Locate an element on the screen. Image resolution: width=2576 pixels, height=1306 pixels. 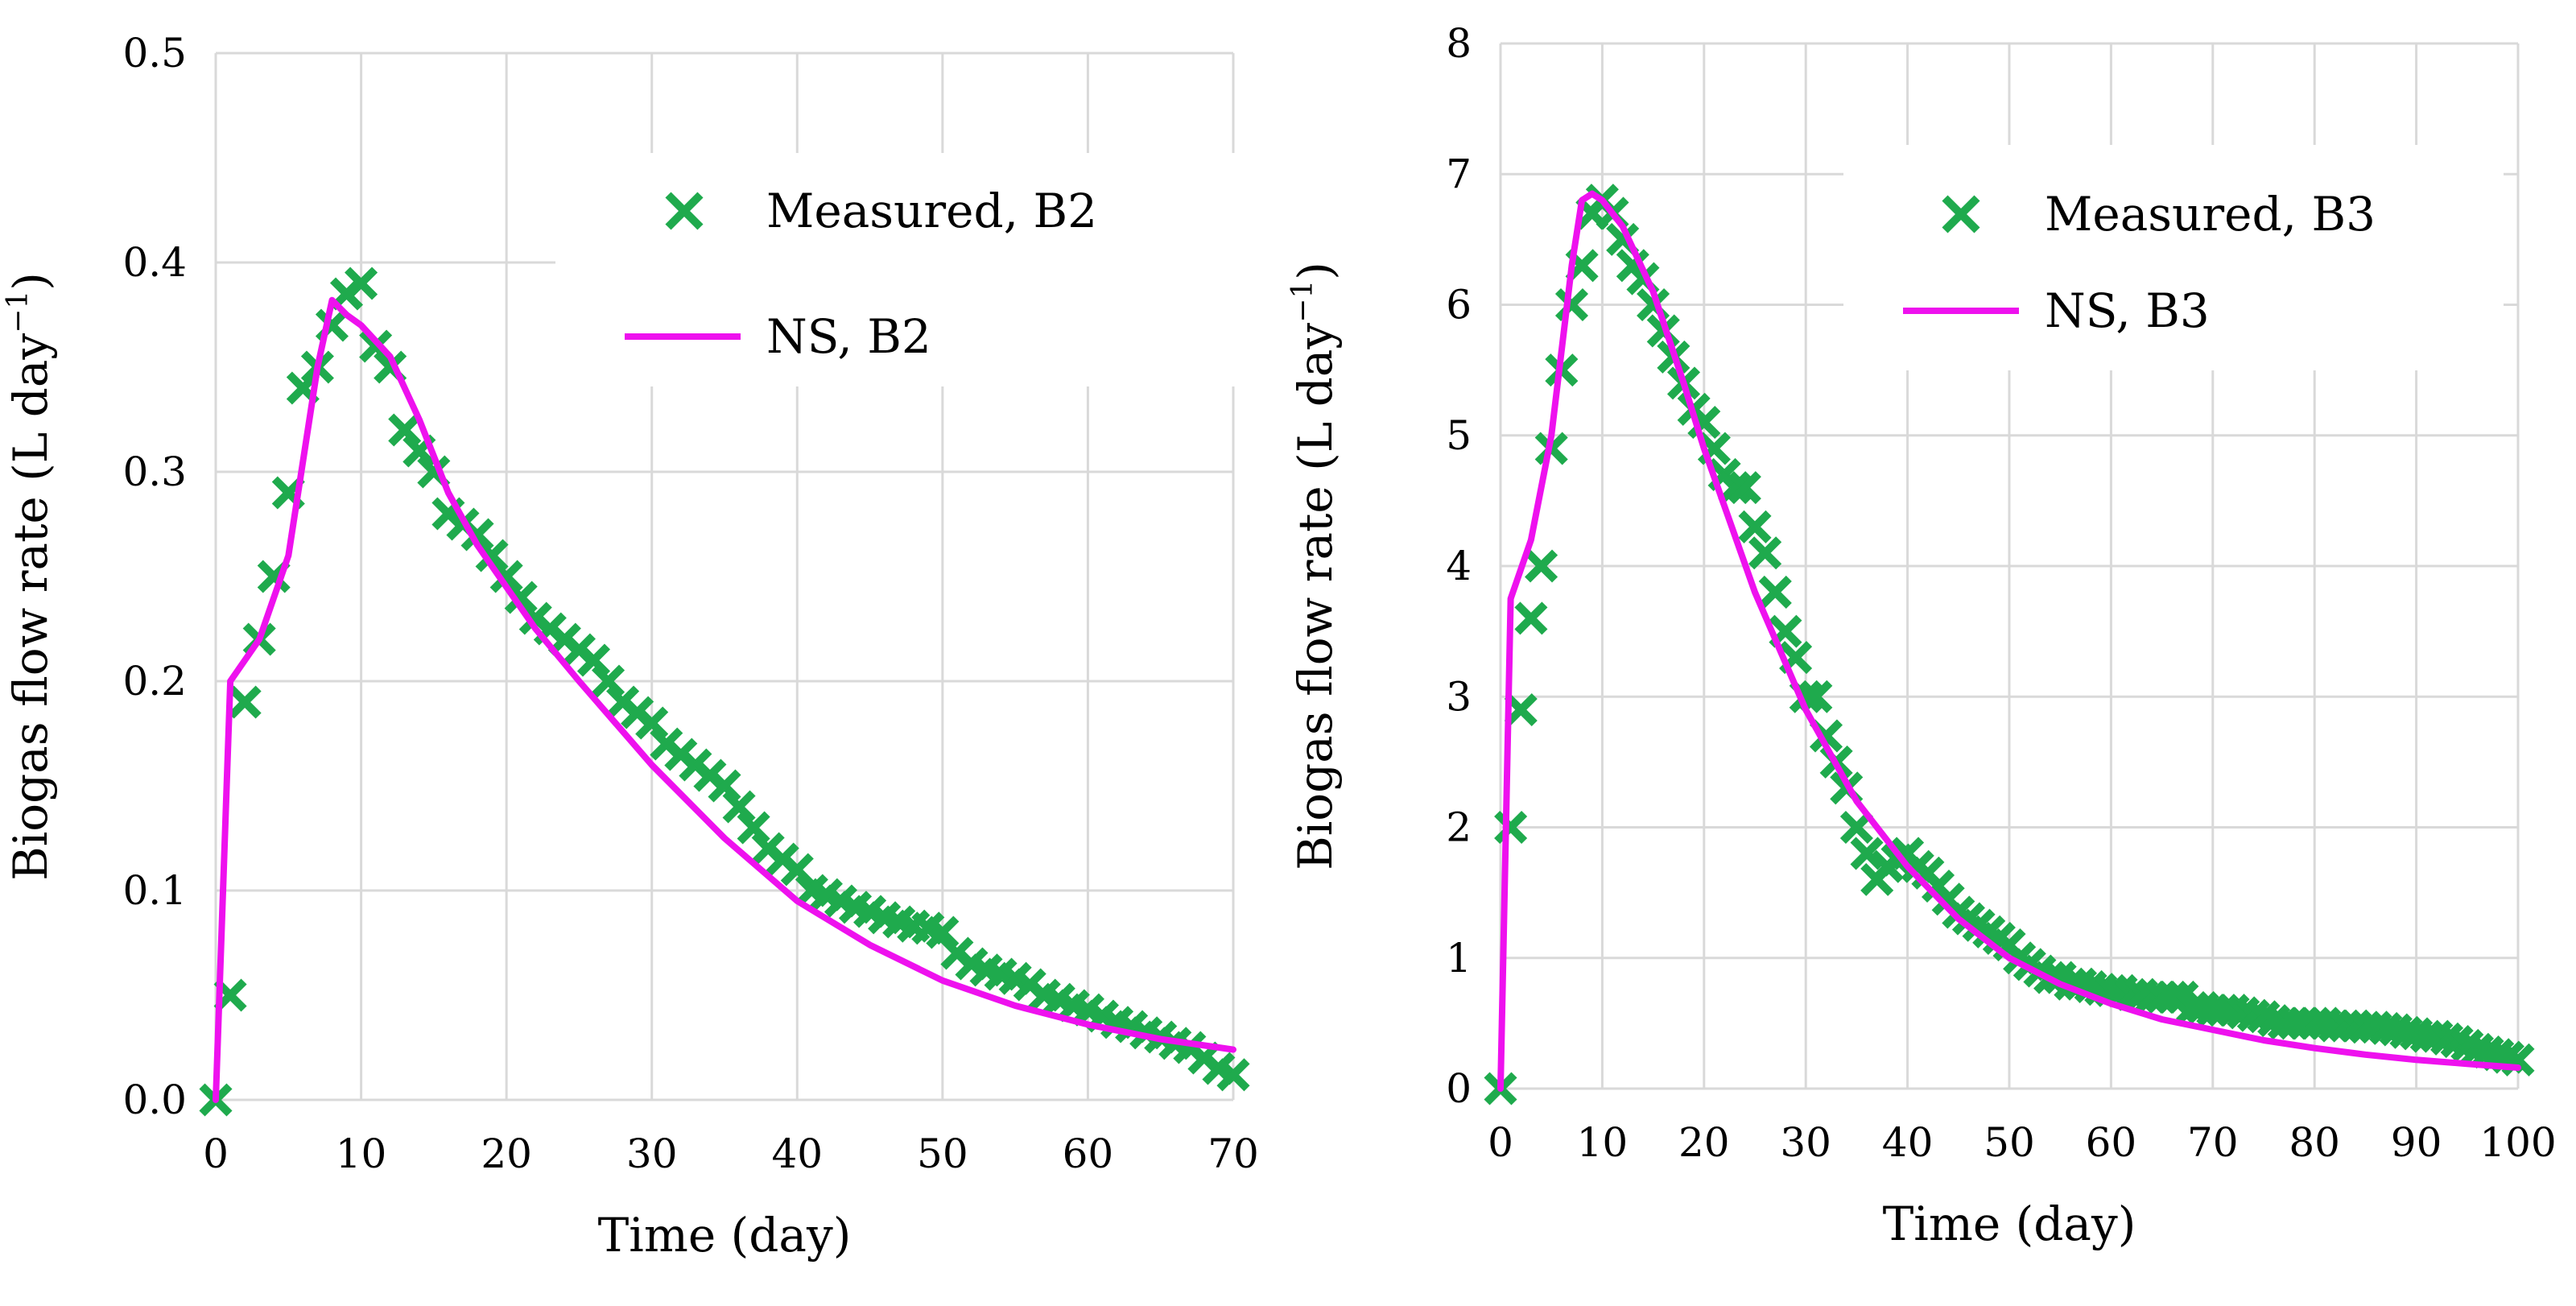
chart-b2-y-ticks: 0.0 0.1 0.2 0.3 0.4 0.5 is located at coordinates (154, 576).